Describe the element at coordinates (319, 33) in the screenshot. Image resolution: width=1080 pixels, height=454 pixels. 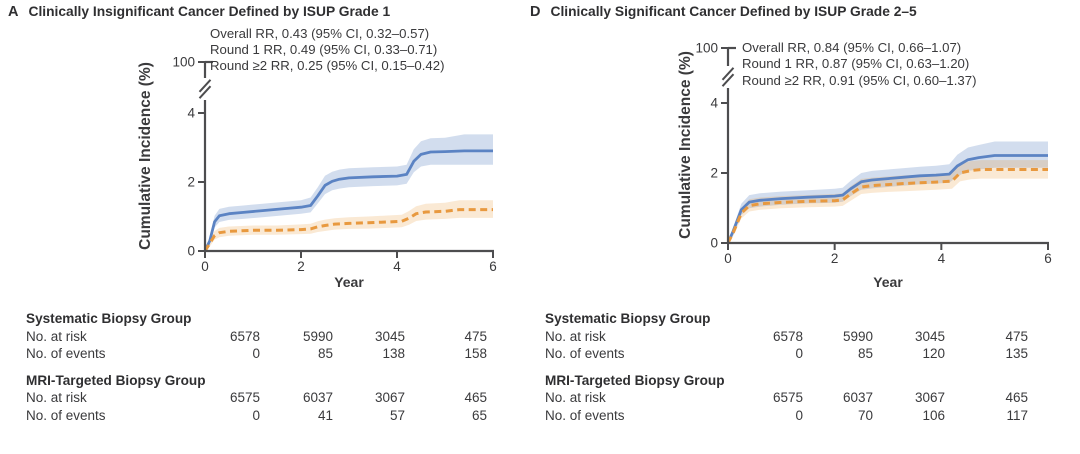
I see `rr-annotation: Overall RR, 0.43 (95% CI, 0.32–0.57)` at that location.